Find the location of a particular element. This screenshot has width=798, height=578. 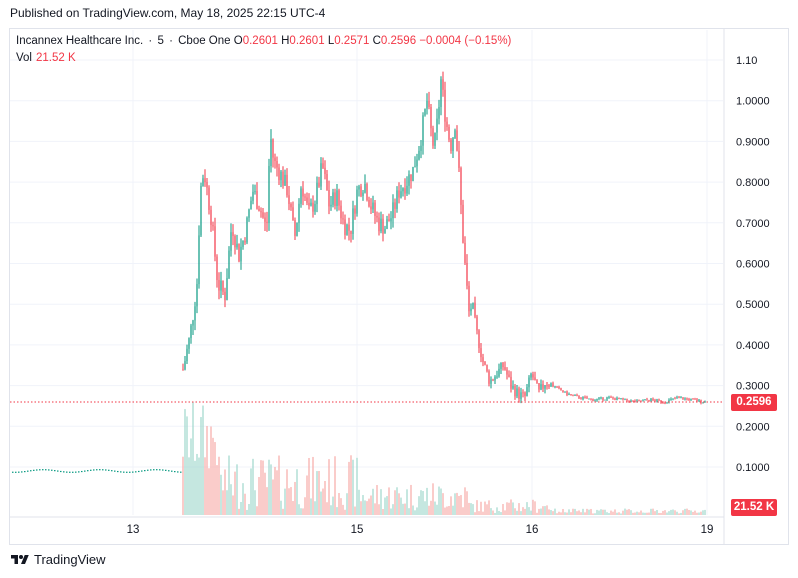

last-price-tag: 0.2596 is located at coordinates (754, 402).